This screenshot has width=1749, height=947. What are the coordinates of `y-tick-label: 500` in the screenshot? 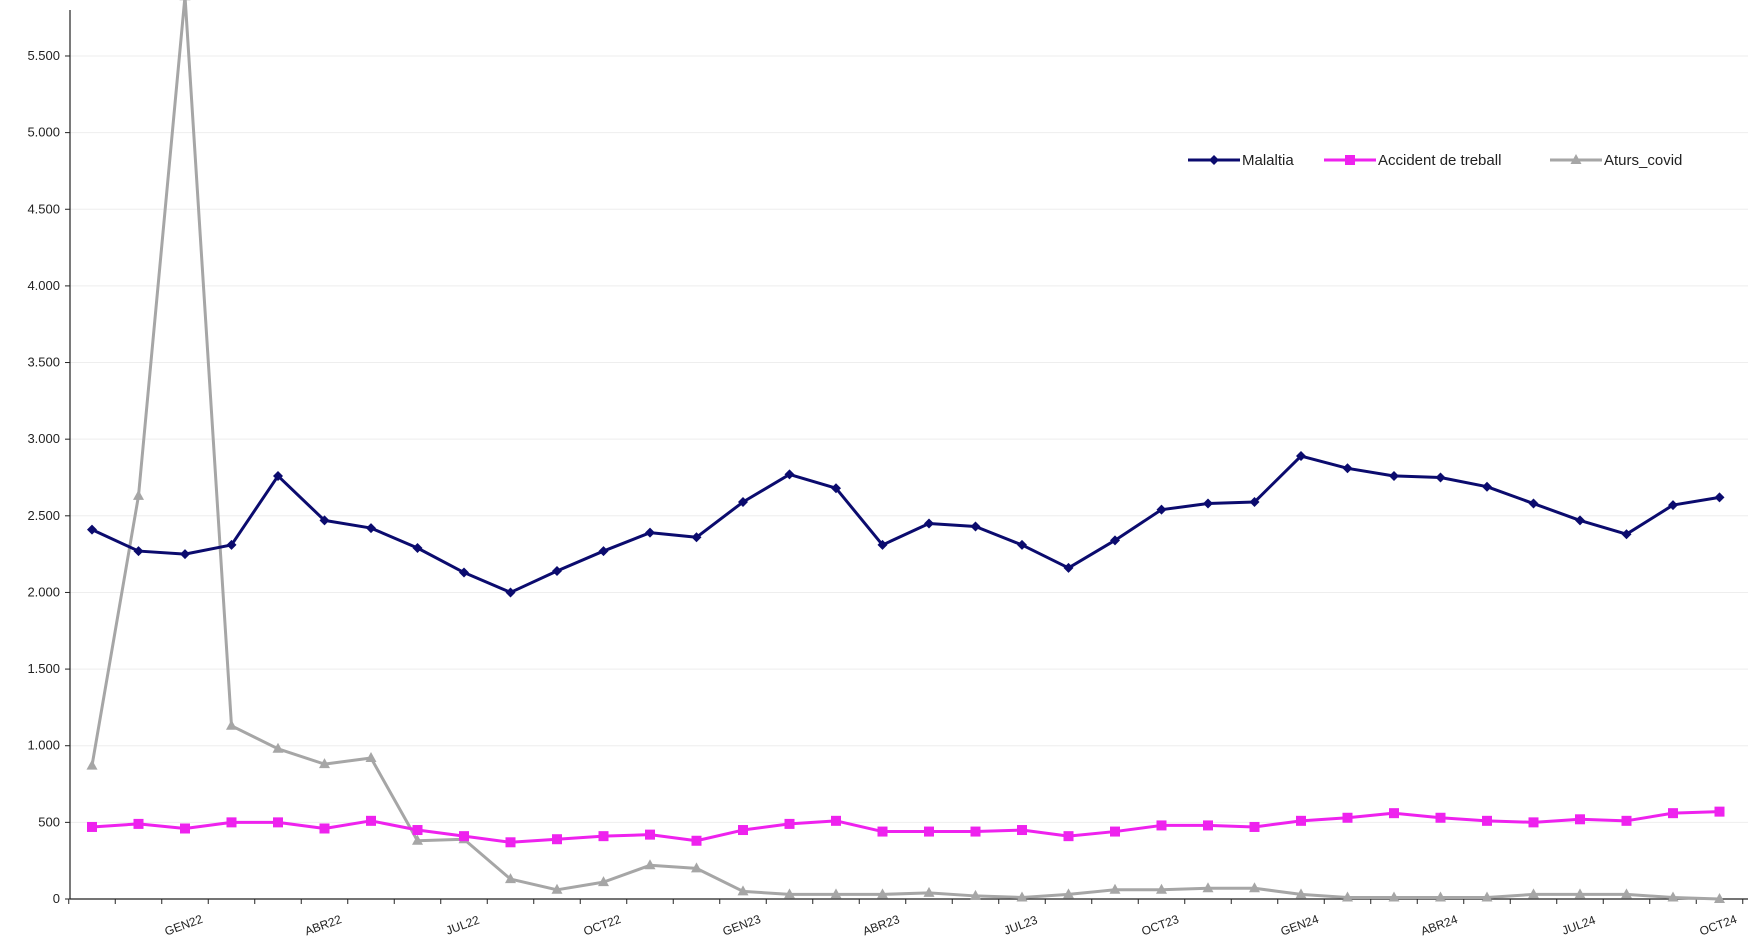 It's located at (49, 821).